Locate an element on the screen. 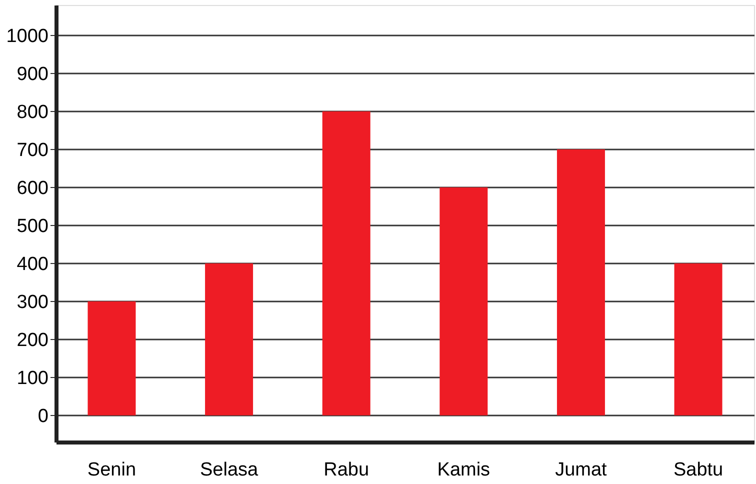 The width and height of the screenshot is (756, 484). x-tick-label: Kamis is located at coordinates (463, 470).